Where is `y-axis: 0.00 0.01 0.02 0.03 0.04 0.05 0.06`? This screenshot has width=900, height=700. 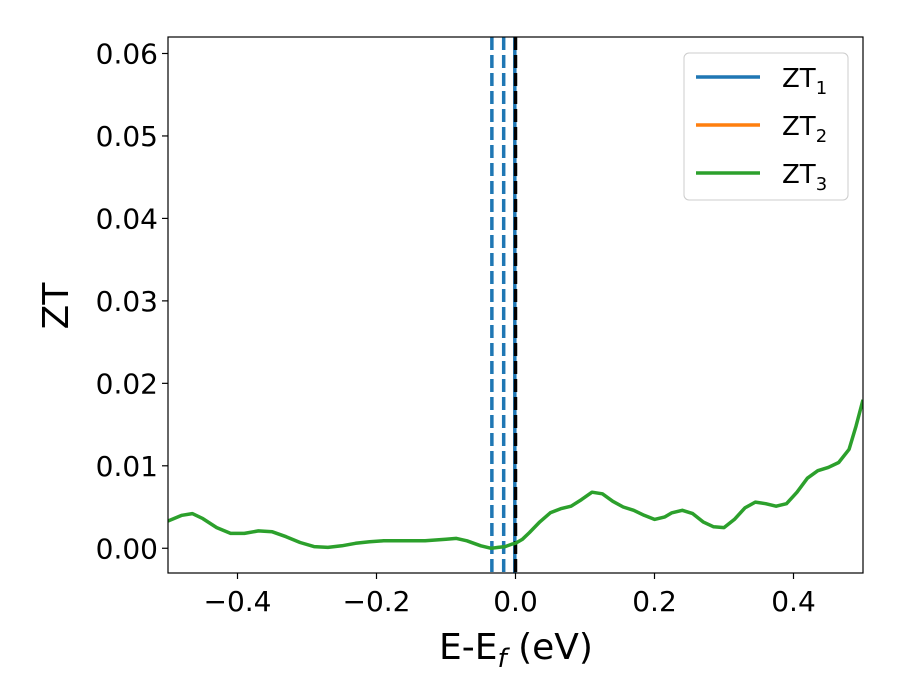
y-axis: 0.00 0.01 0.02 0.03 0.04 0.05 0.06 is located at coordinates (132, 301).